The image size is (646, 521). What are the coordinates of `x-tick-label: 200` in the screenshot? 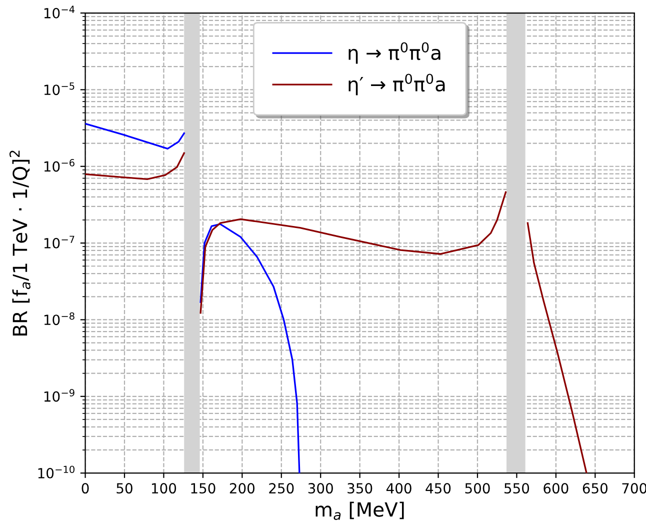 It's located at (242, 488).